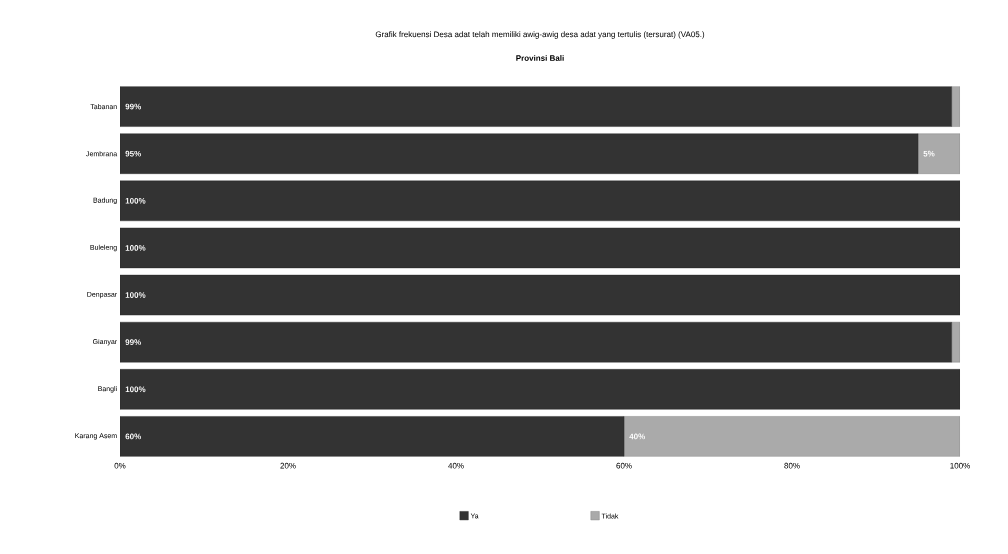  Describe the element at coordinates (792, 465) in the screenshot. I see `x-tick-label: 80%` at that location.